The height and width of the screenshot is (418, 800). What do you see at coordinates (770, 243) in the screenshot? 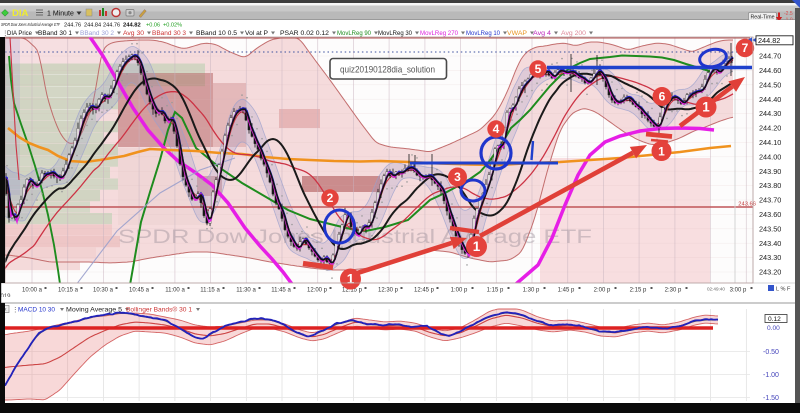
I see `svg-text: 243.40` at bounding box center [770, 243].